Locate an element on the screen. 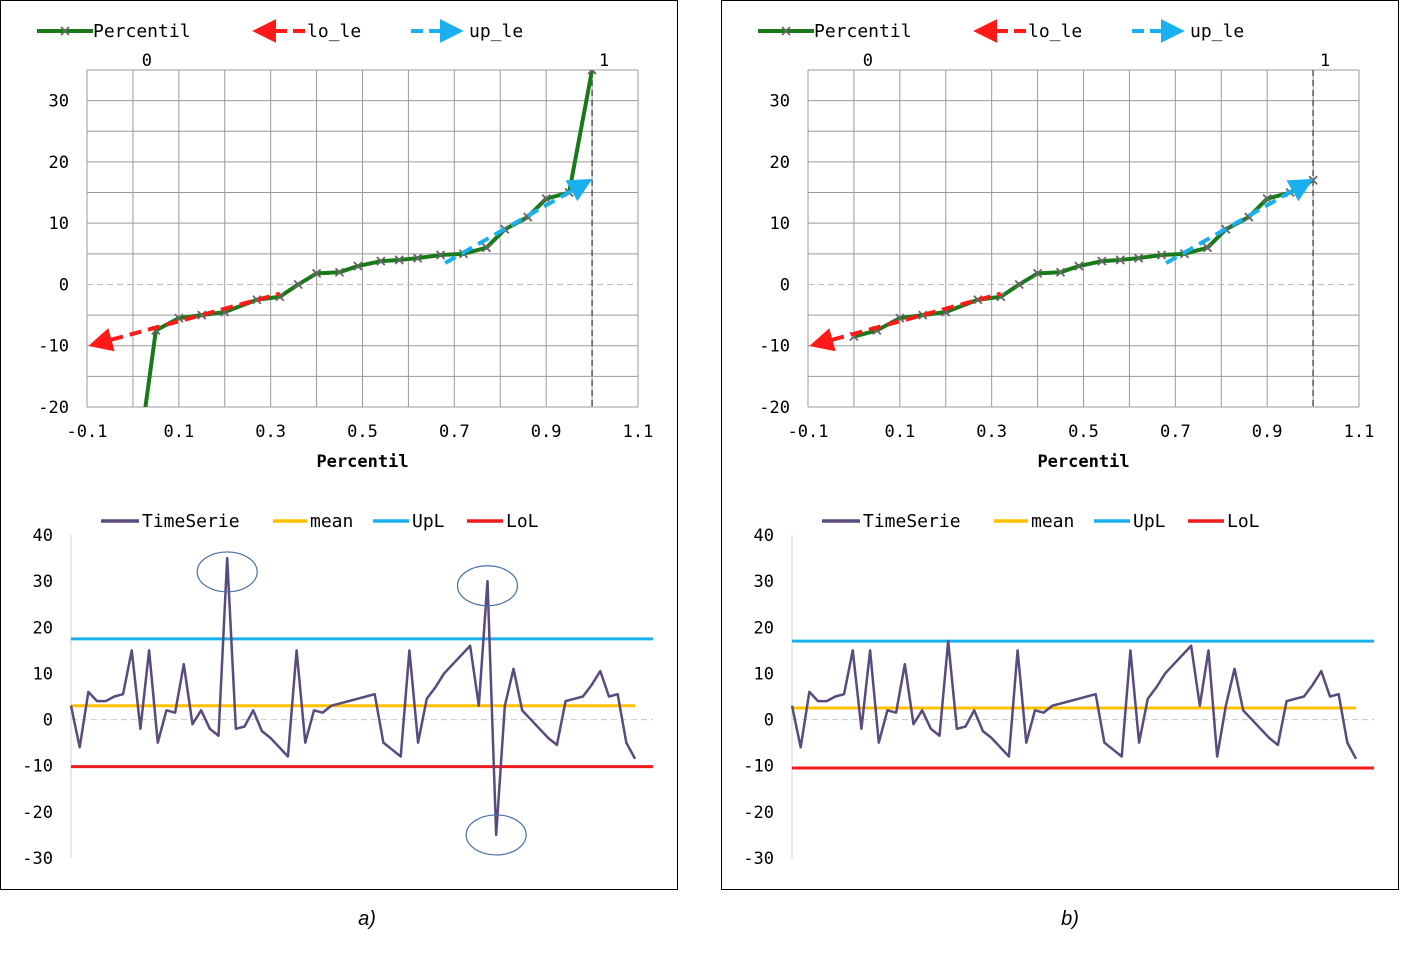 Image resolution: width=1405 pixels, height=953 pixels. caption-a: a) is located at coordinates (367, 919).